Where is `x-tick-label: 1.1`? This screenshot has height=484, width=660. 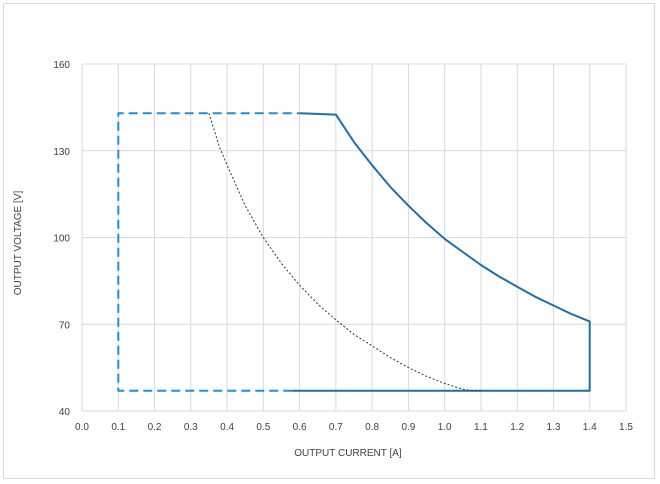
x-tick-label: 1.1 is located at coordinates (481, 427).